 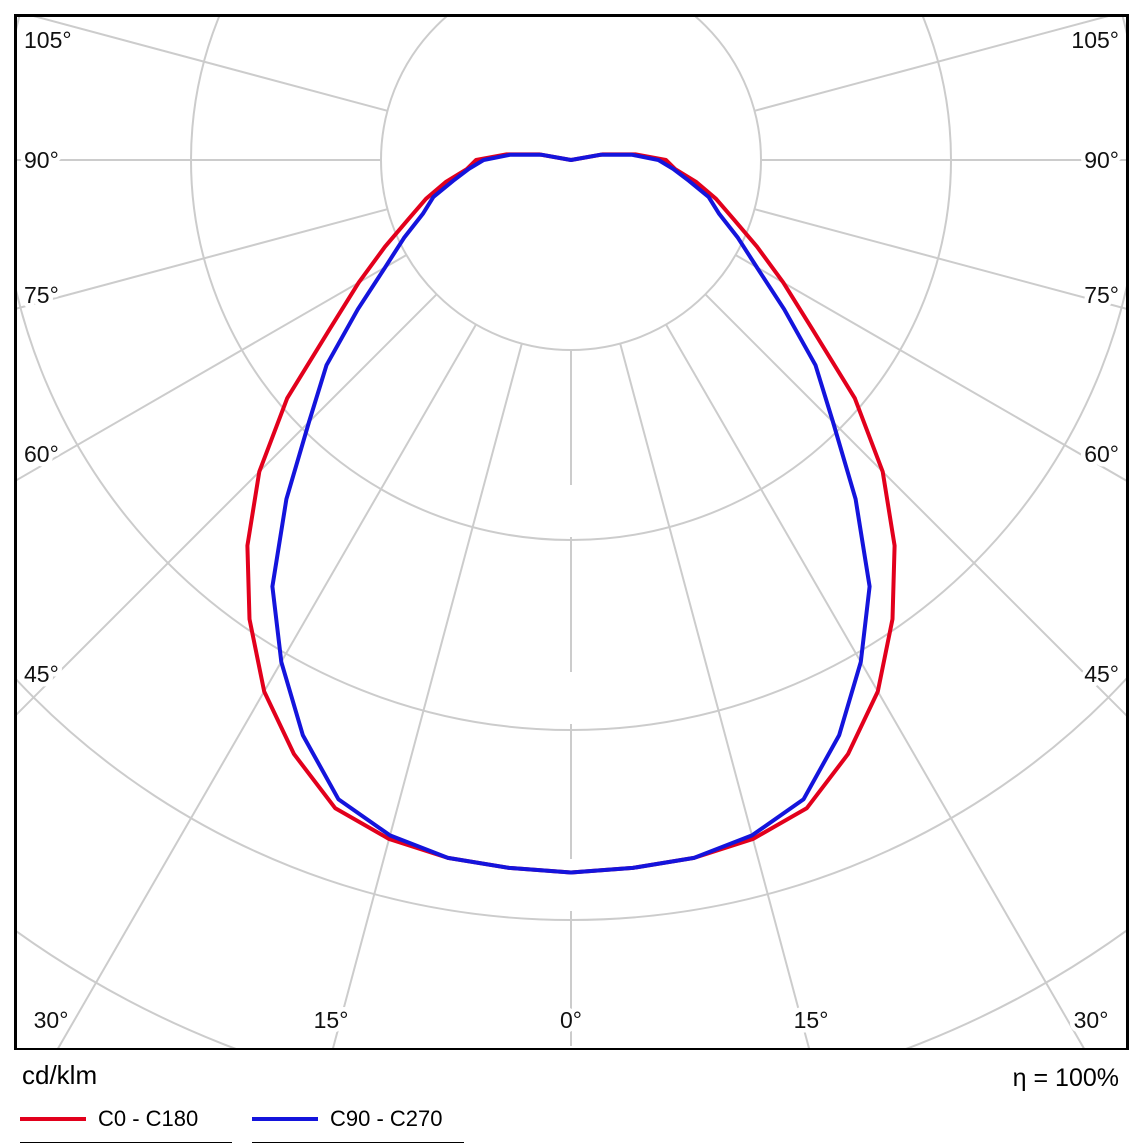 What do you see at coordinates (571, 1020) in the screenshot?
I see `angle-tick-label: 0°` at bounding box center [571, 1020].